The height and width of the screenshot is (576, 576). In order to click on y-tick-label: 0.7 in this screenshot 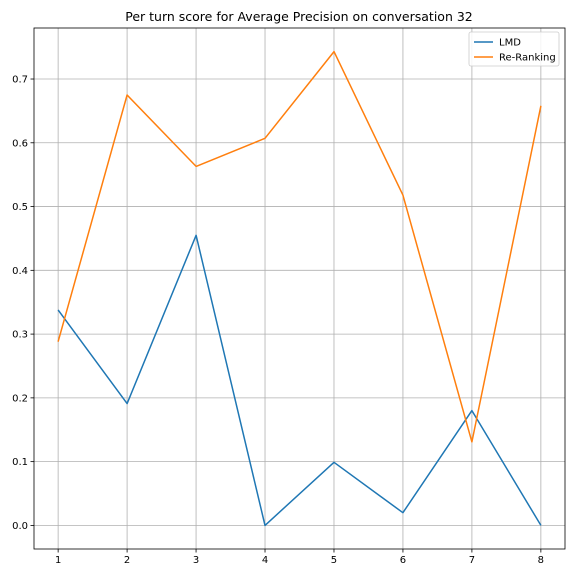, I will do `click(20, 80)`.